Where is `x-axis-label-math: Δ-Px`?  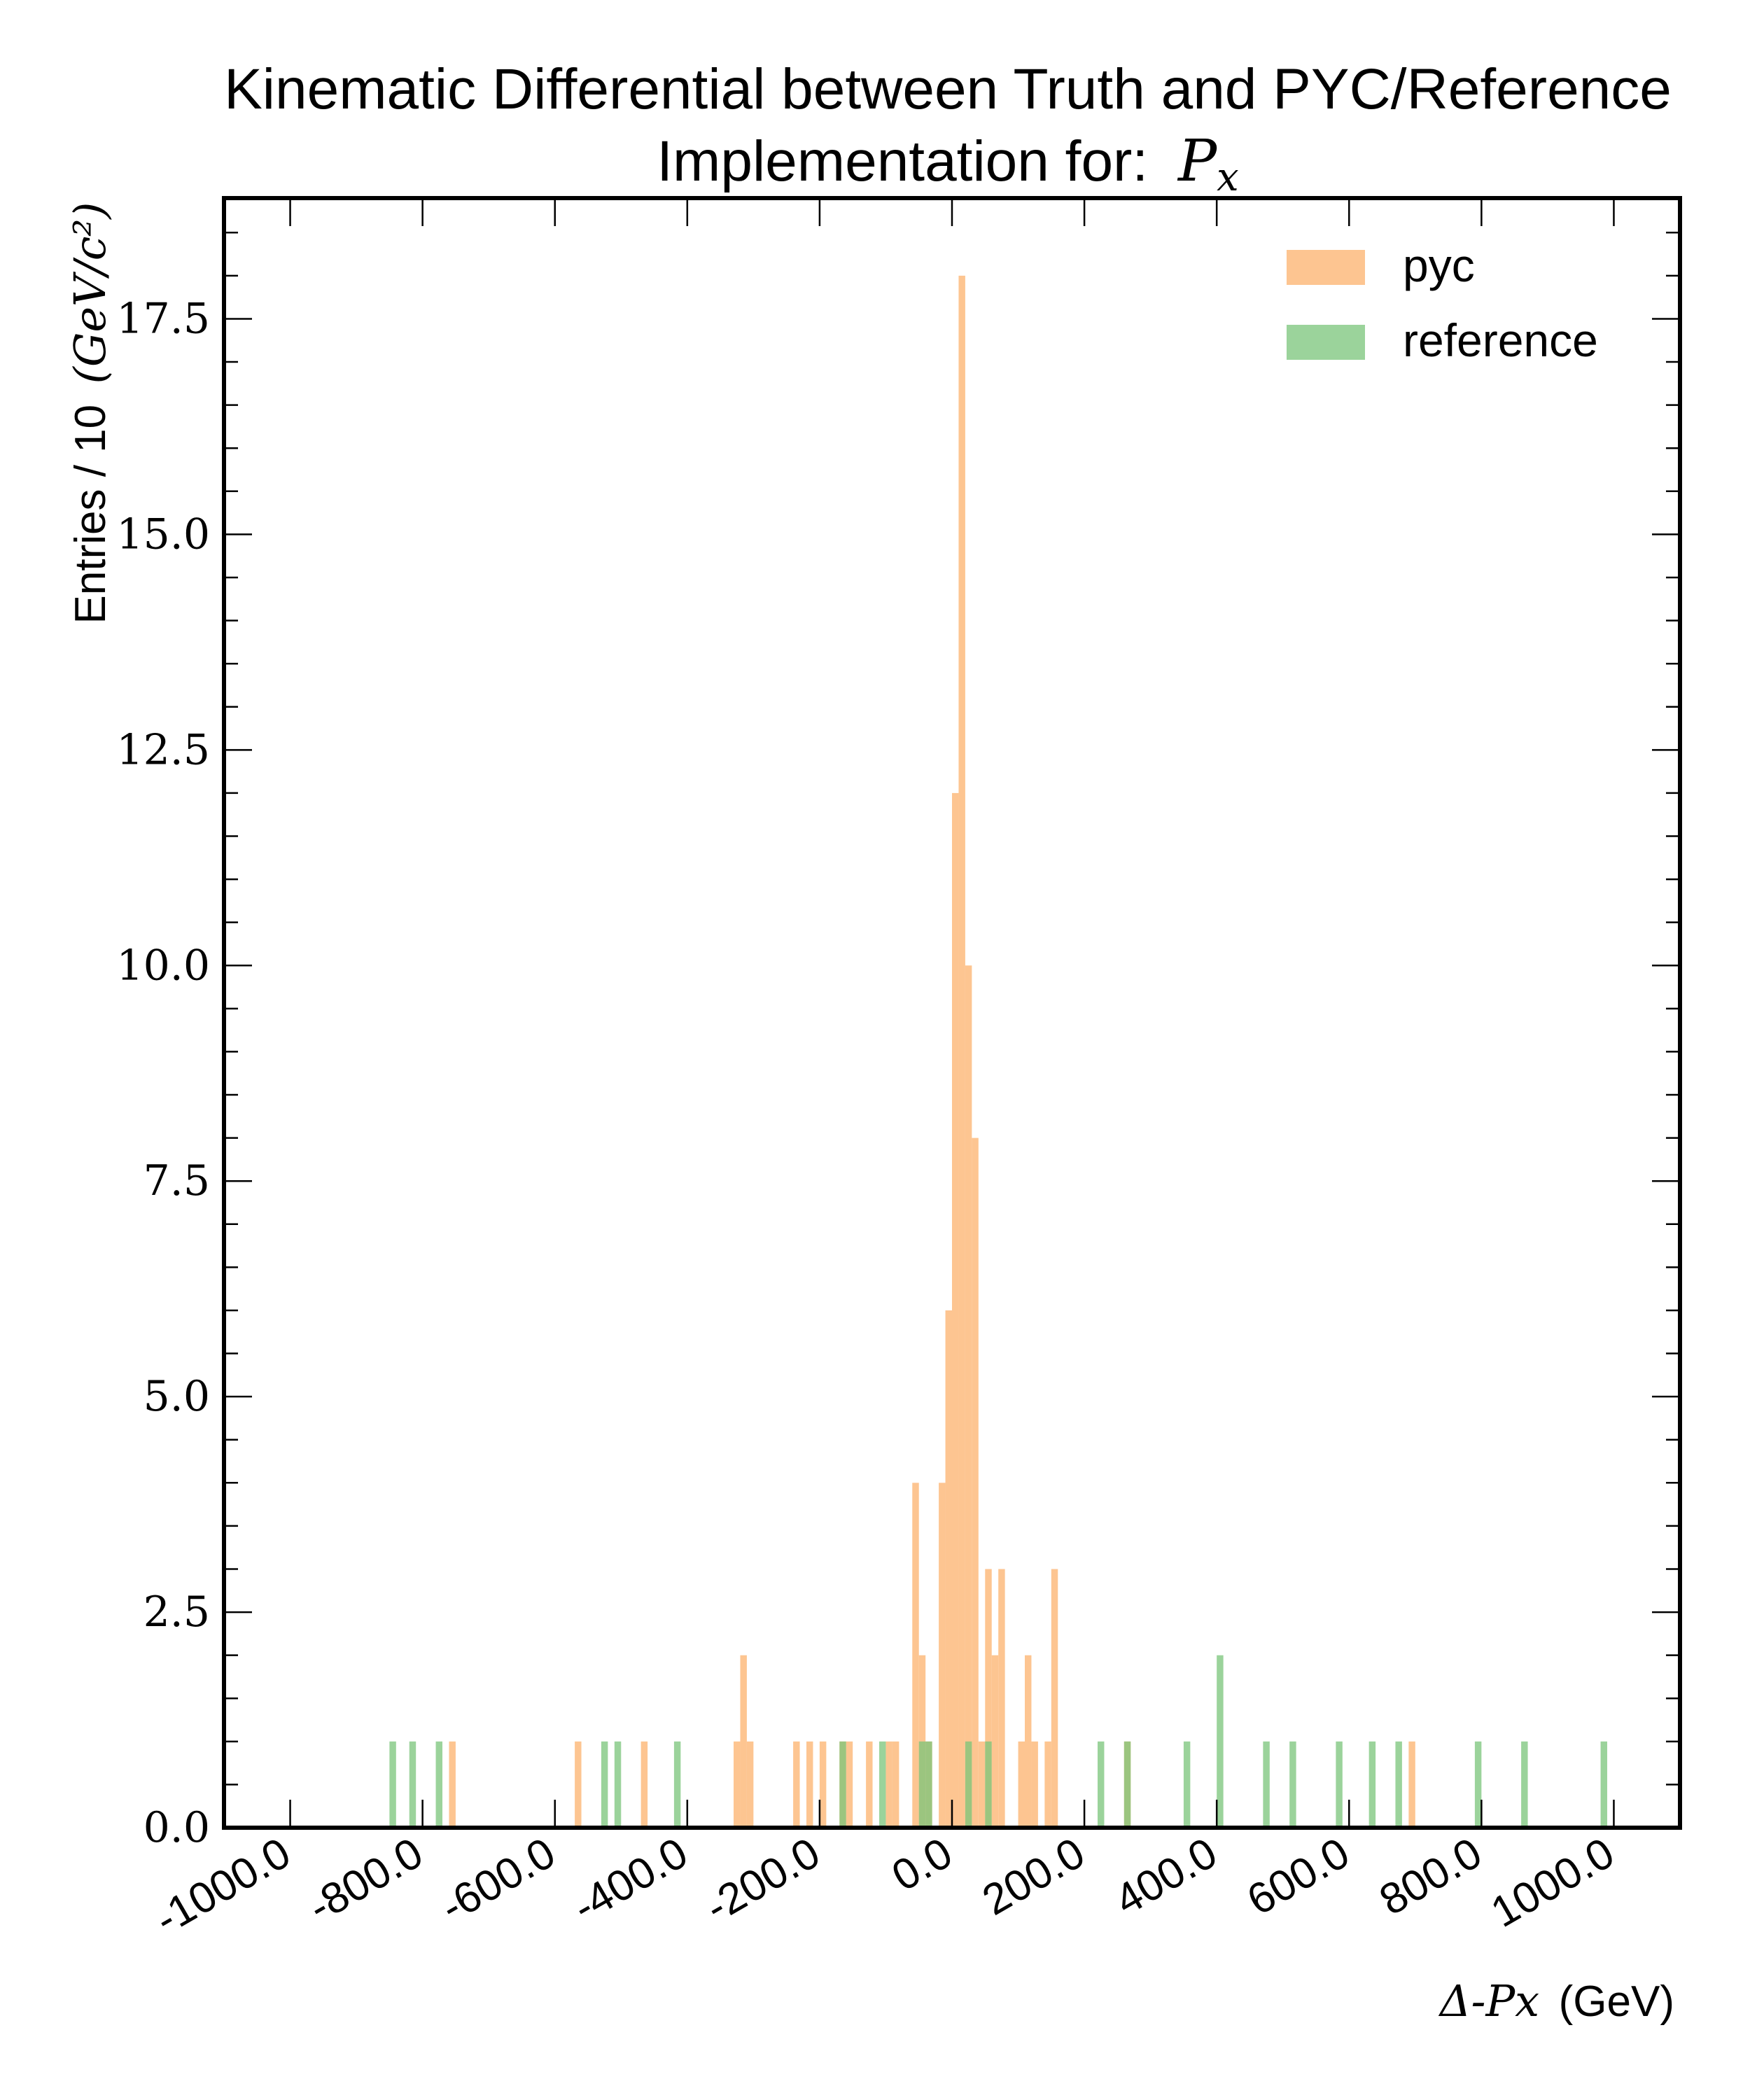
x-axis-label-math: Δ-Px is located at coordinates (1488, 2000).